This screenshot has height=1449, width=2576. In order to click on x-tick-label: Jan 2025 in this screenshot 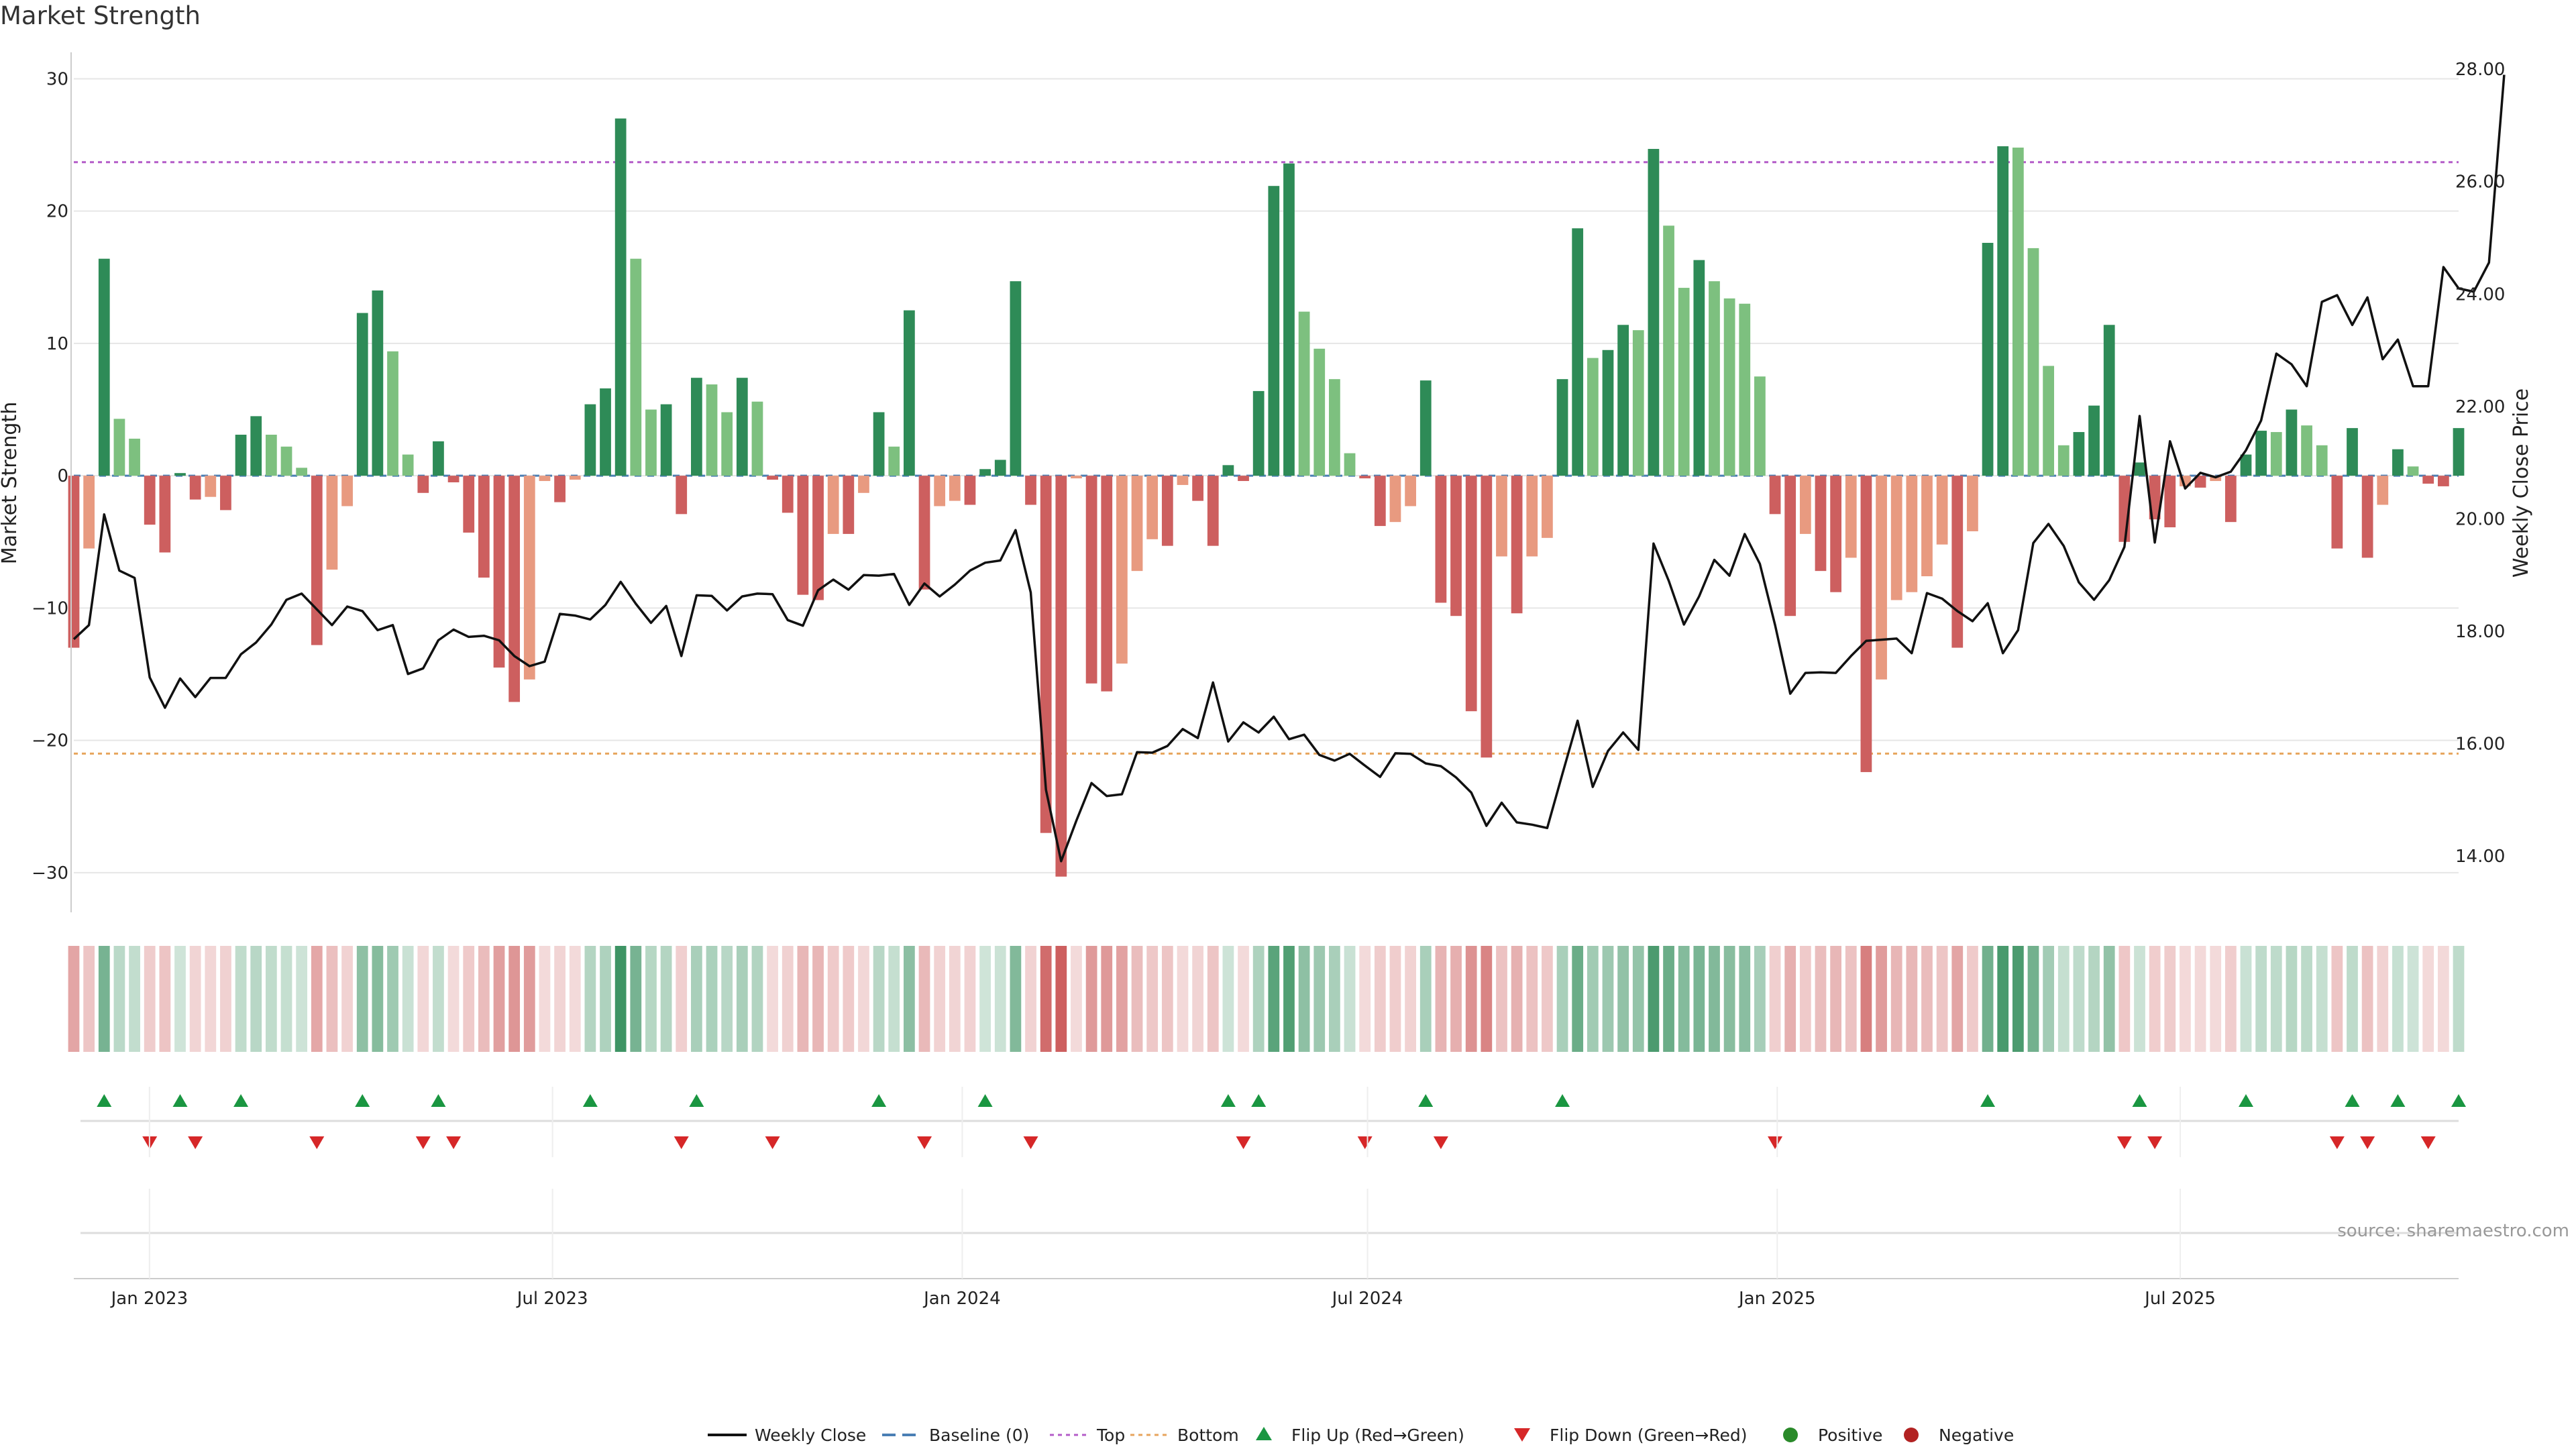, I will do `click(1776, 1299)`.